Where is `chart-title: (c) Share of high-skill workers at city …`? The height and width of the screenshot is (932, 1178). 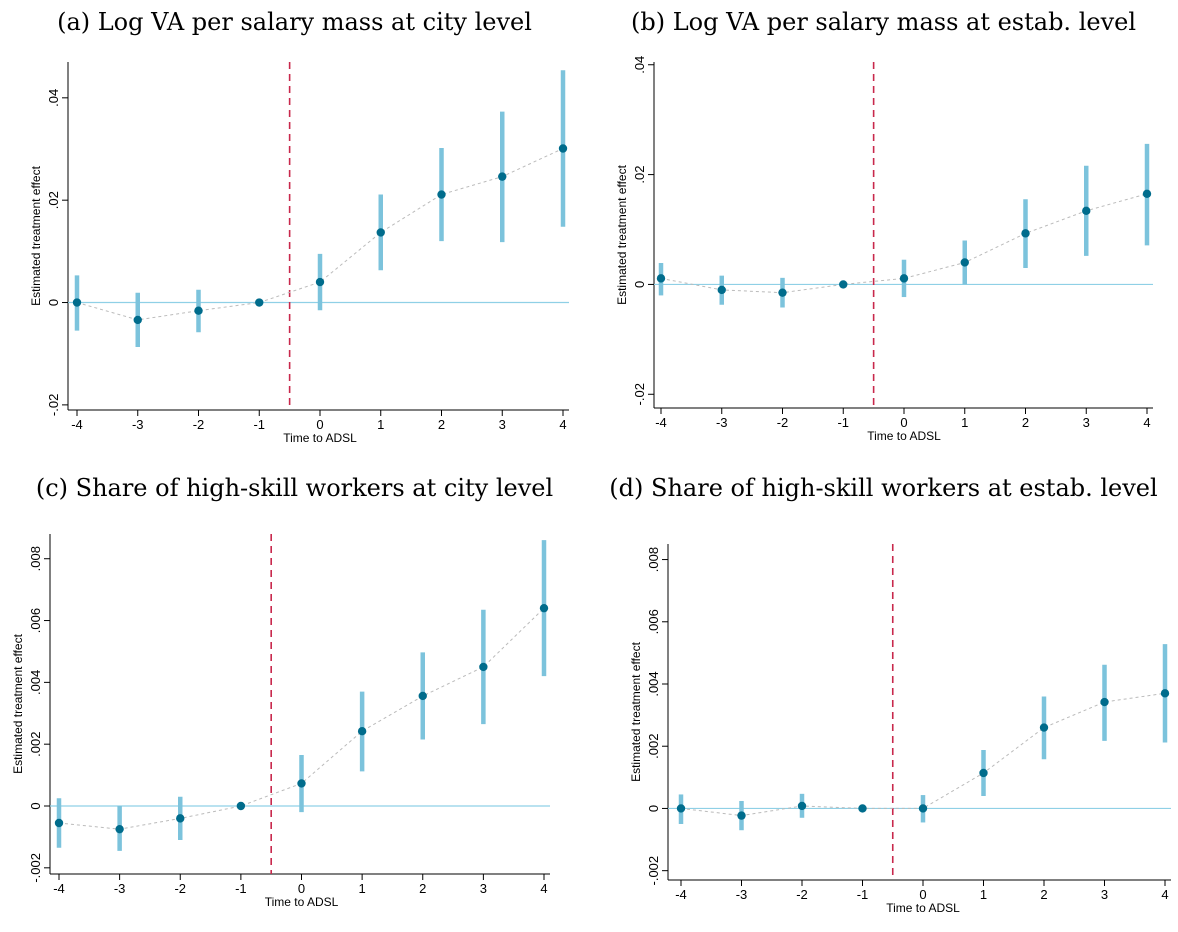
chart-title: (c) Share of high-skill workers at city … is located at coordinates (294, 488).